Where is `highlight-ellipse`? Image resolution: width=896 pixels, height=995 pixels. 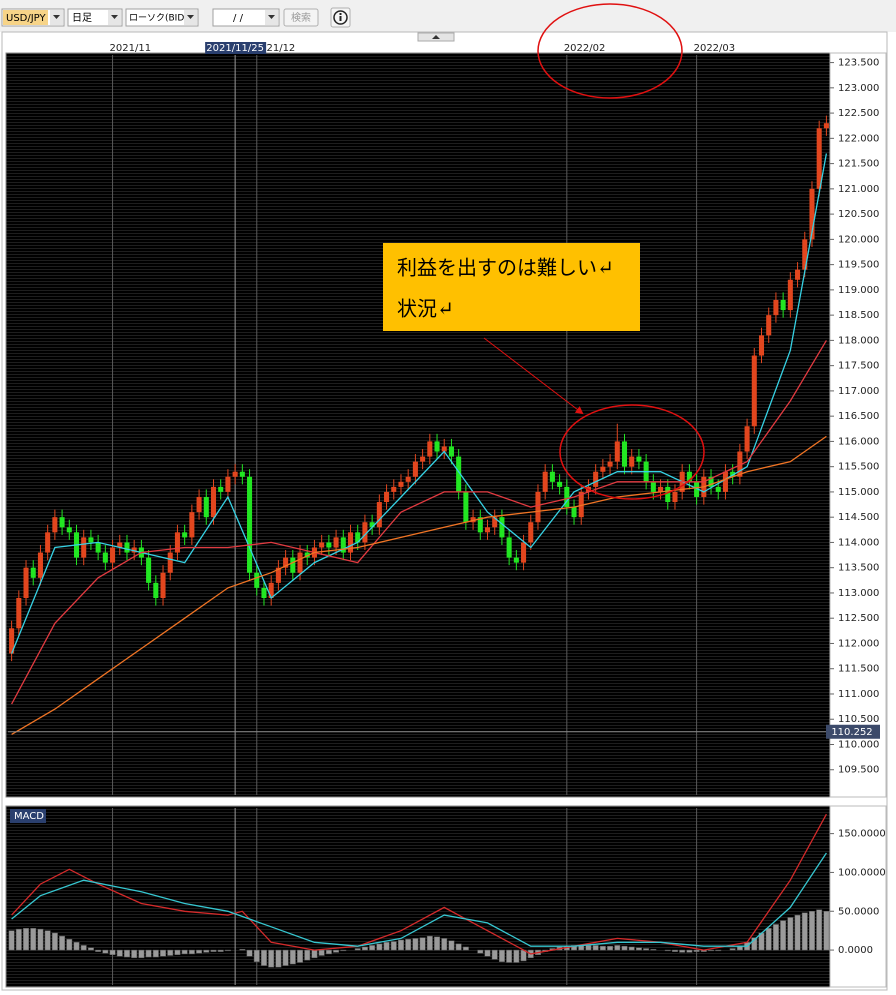
highlight-ellipse is located at coordinates (610, 51).